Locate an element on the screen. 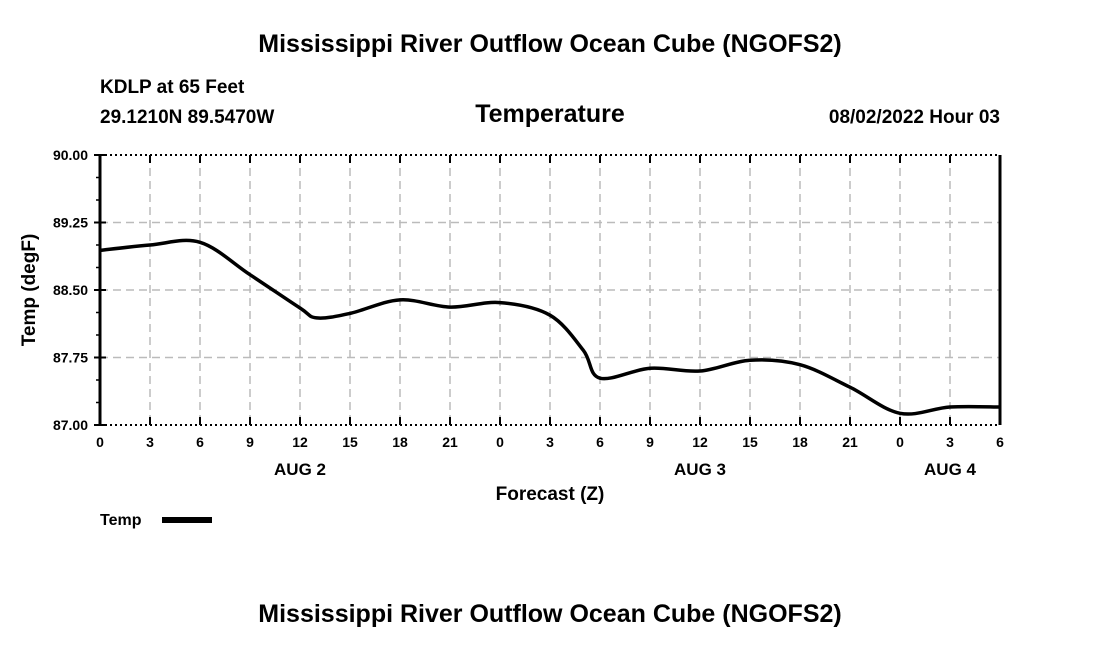  coords-label: 29.1210N 89.5470W is located at coordinates (187, 117).